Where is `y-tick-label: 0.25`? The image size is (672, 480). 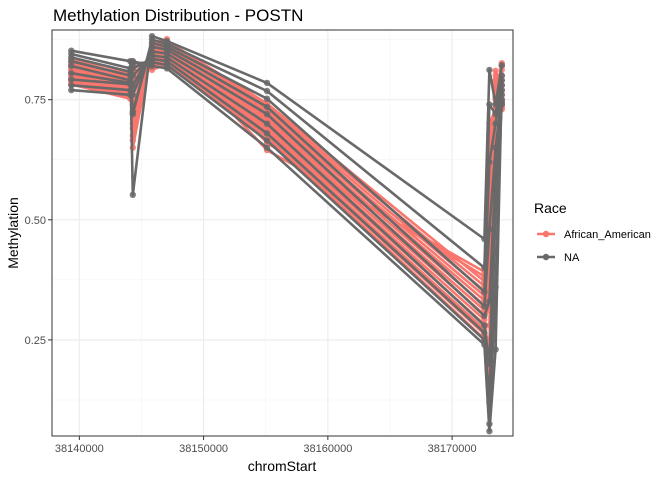
y-tick-label: 0.25 is located at coordinates (35, 341).